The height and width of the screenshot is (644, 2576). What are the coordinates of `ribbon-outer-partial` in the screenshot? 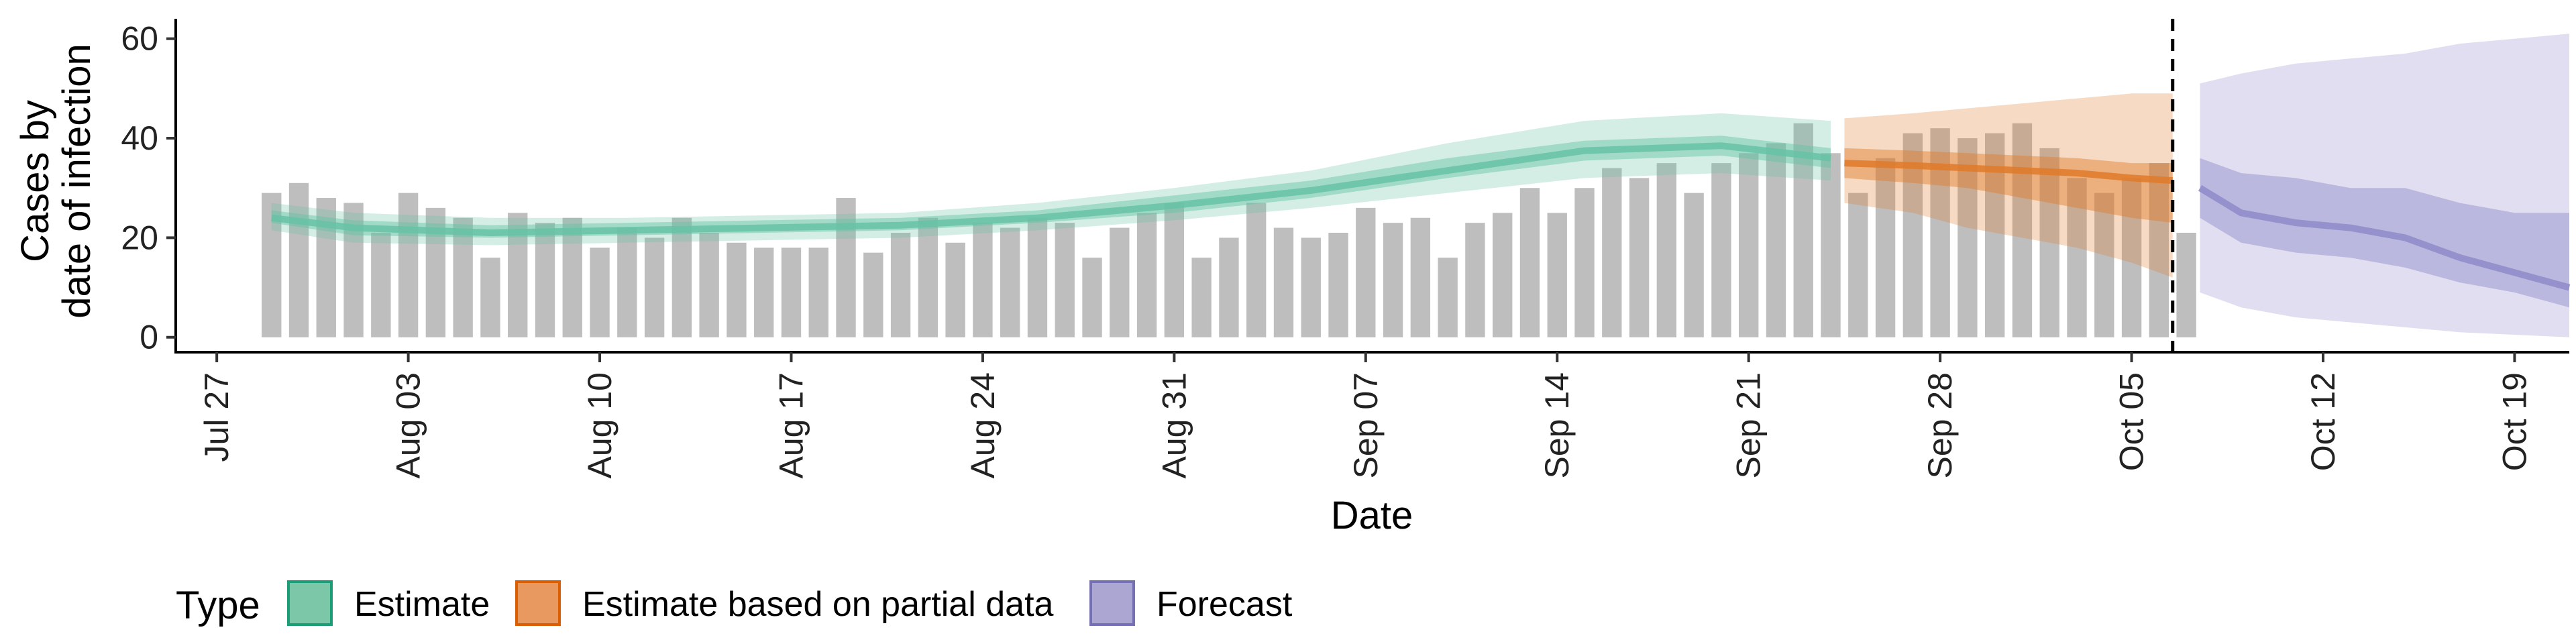 It's located at (2008, 185).